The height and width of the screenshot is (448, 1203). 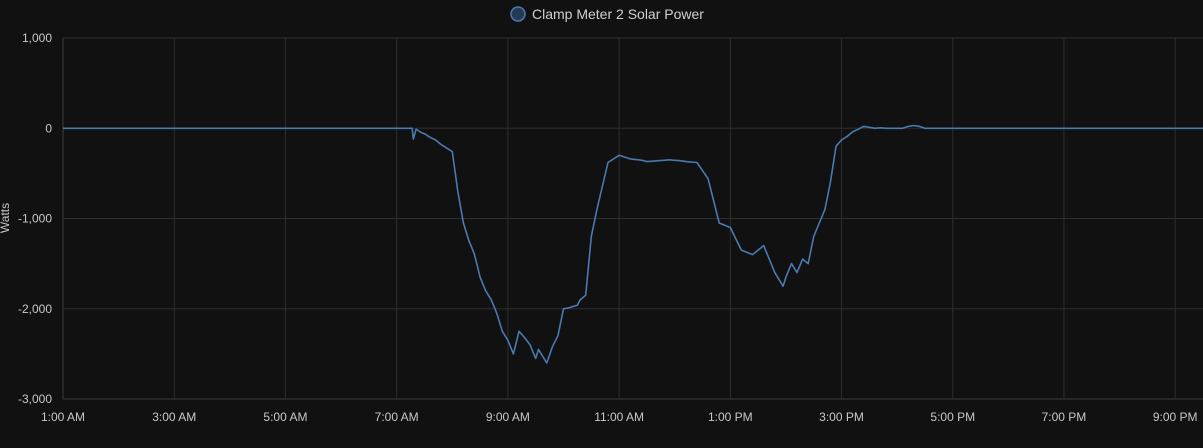 What do you see at coordinates (1175, 417) in the screenshot?
I see `x-tick-label: 9:00 PM` at bounding box center [1175, 417].